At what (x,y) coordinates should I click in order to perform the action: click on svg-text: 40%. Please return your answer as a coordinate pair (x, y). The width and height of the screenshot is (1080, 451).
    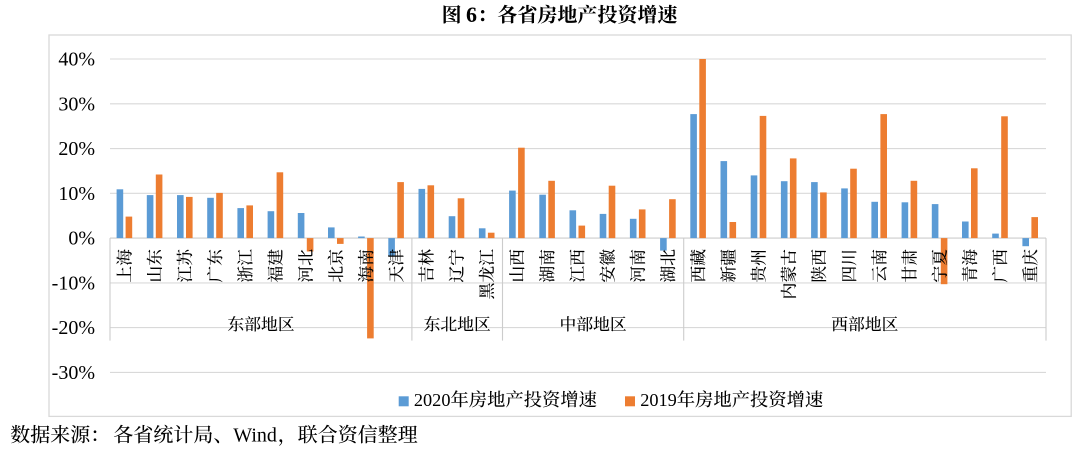
    Looking at the image, I should click on (76, 60).